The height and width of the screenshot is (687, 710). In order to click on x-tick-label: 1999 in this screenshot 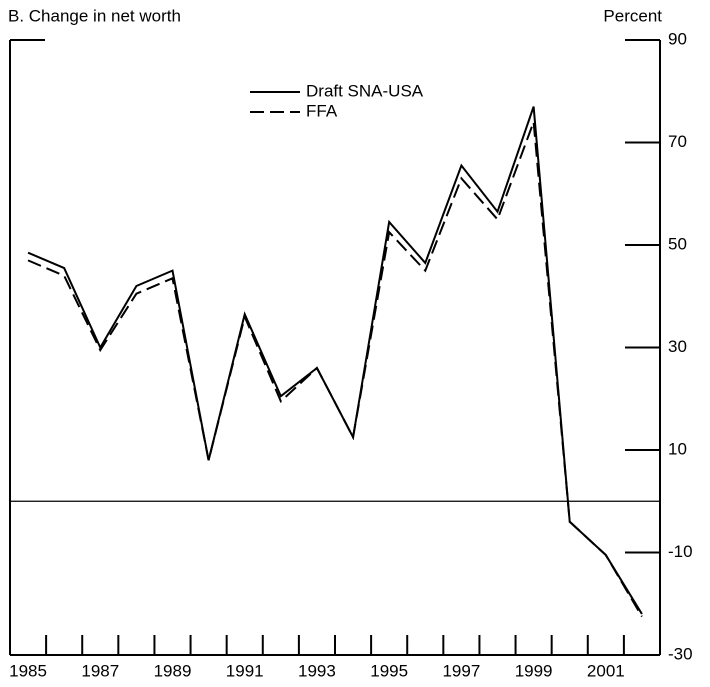, I will do `click(534, 670)`.